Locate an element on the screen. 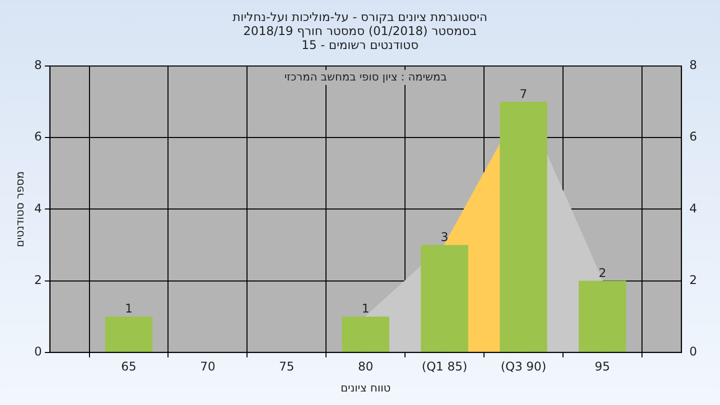 The width and height of the screenshot is (720, 405). y-axis-title: מספר סטודנטים is located at coordinates (19, 209).